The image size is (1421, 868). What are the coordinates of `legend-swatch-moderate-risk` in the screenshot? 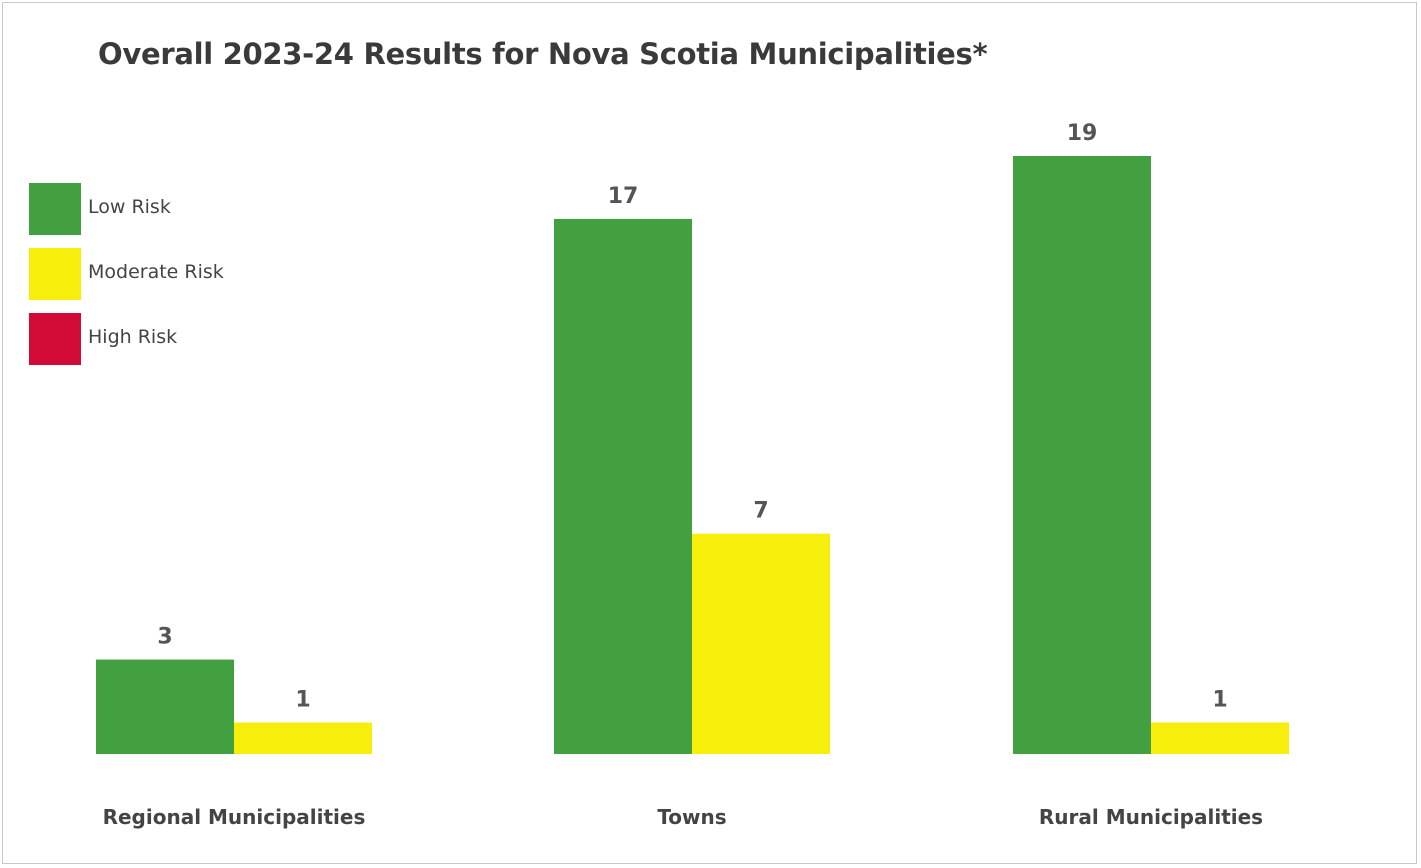 It's located at (55, 274).